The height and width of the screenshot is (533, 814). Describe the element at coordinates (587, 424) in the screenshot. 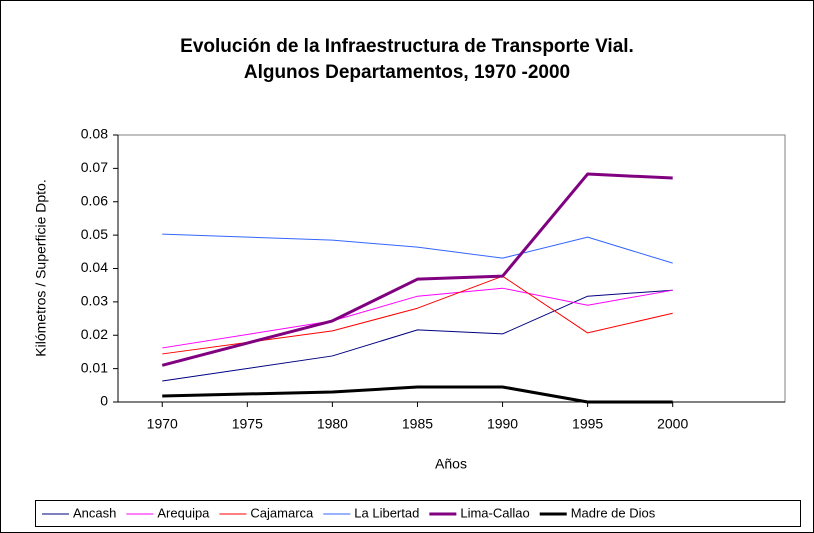

I see `x-tick-label: 1995` at that location.